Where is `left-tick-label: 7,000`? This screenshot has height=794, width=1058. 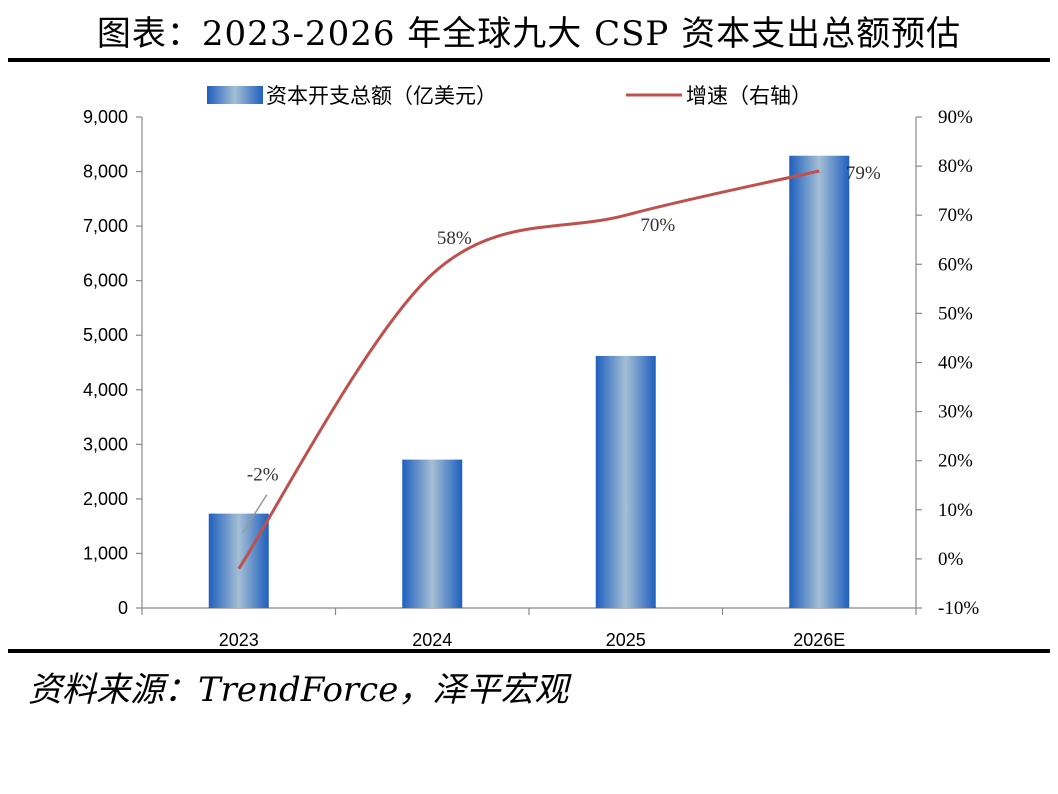
left-tick-label: 7,000 is located at coordinates (105, 226).